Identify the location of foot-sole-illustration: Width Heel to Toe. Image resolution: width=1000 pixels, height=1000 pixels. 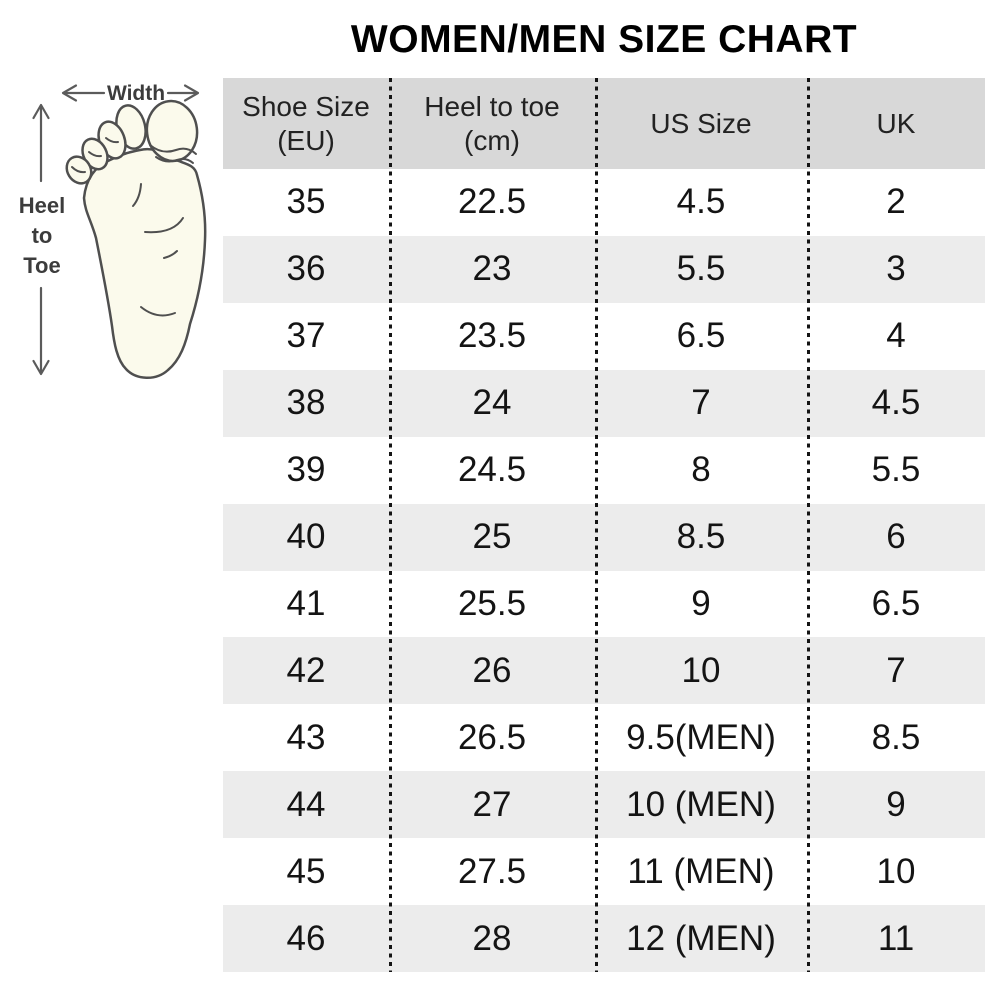
(113, 230).